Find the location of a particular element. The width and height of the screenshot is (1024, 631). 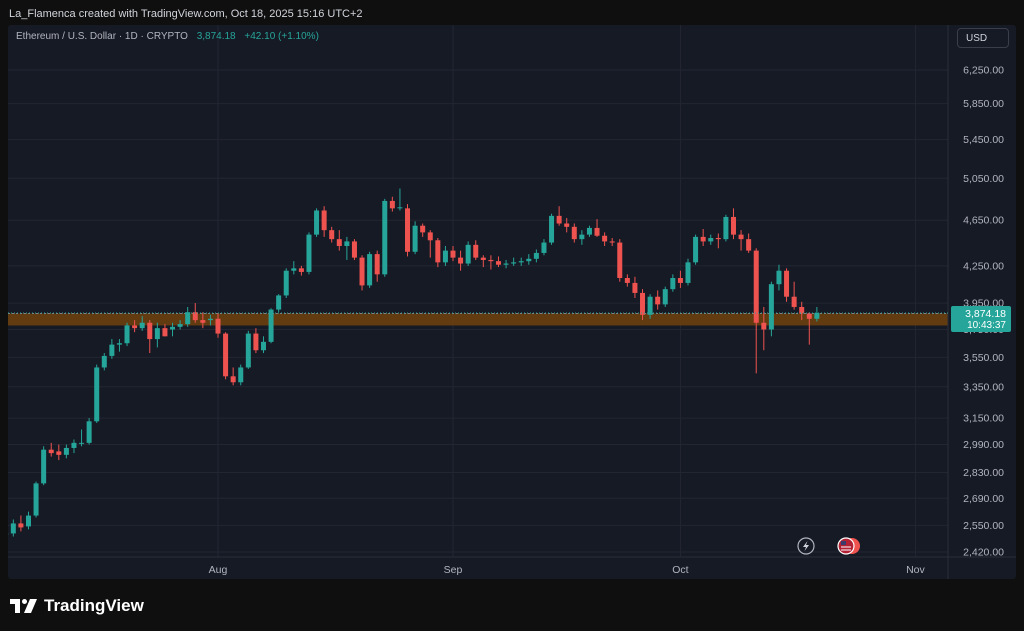

y-tick-label: 5,050.00 is located at coordinates (983, 179).